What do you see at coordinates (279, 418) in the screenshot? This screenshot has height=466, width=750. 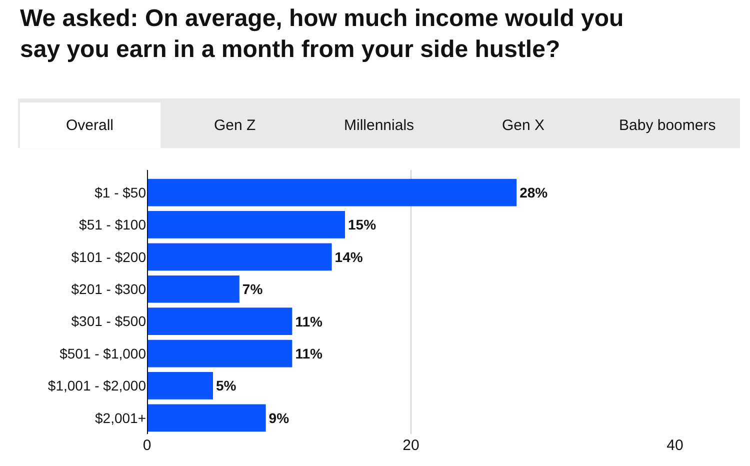 I see `data-label: 9%` at bounding box center [279, 418].